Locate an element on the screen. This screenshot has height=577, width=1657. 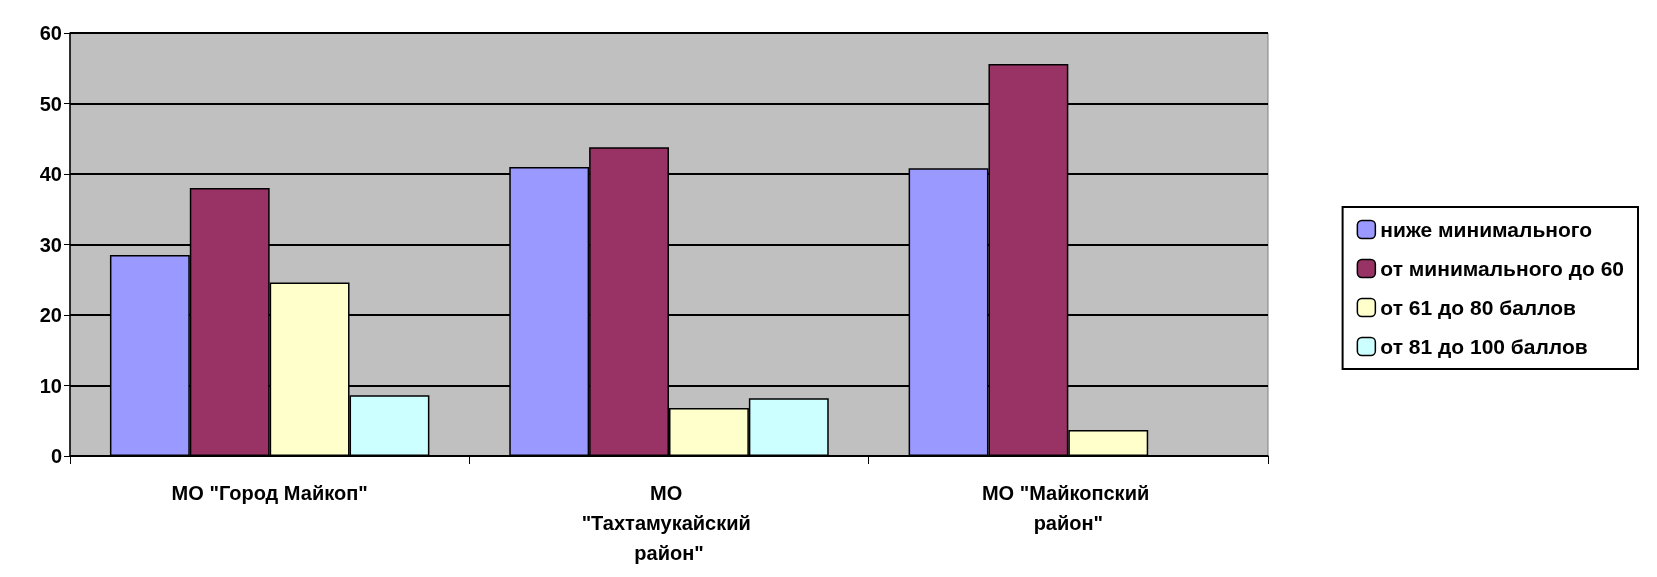
legend-label: от 81 до 100 баллов is located at coordinates (1484, 346).